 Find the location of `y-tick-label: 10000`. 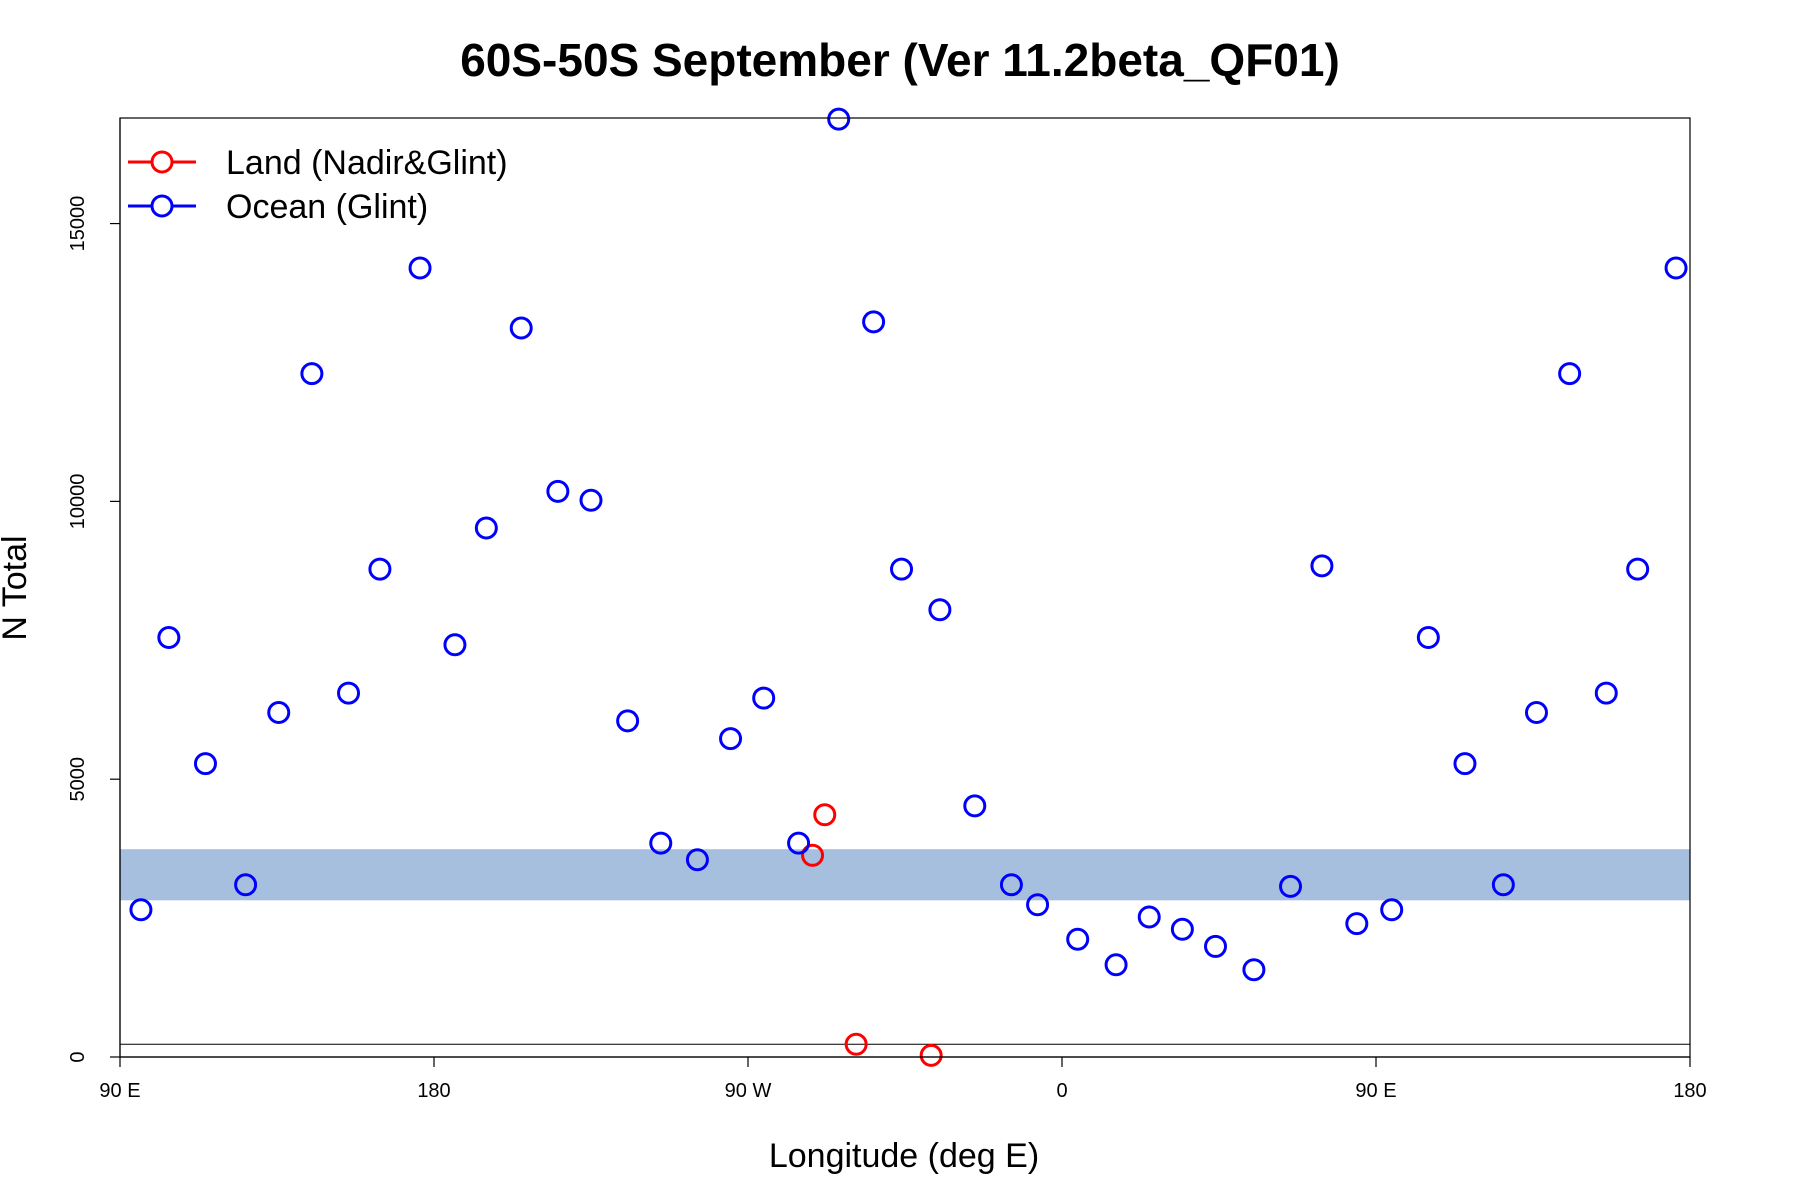

y-tick-label: 10000 is located at coordinates (78, 502).